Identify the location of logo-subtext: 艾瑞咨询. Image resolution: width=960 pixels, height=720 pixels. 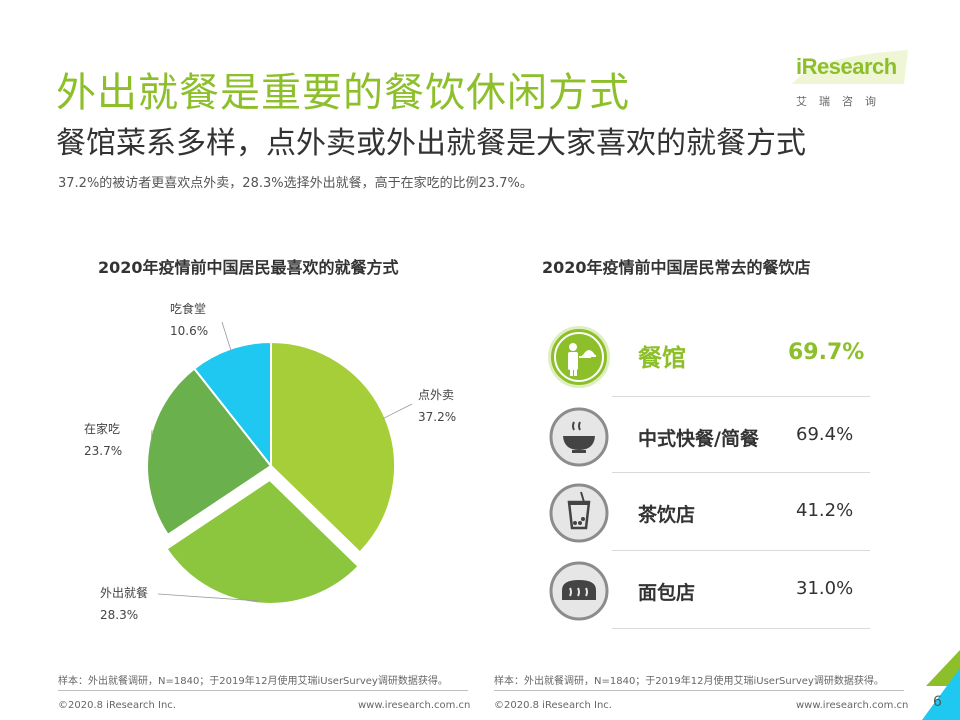
(842, 101).